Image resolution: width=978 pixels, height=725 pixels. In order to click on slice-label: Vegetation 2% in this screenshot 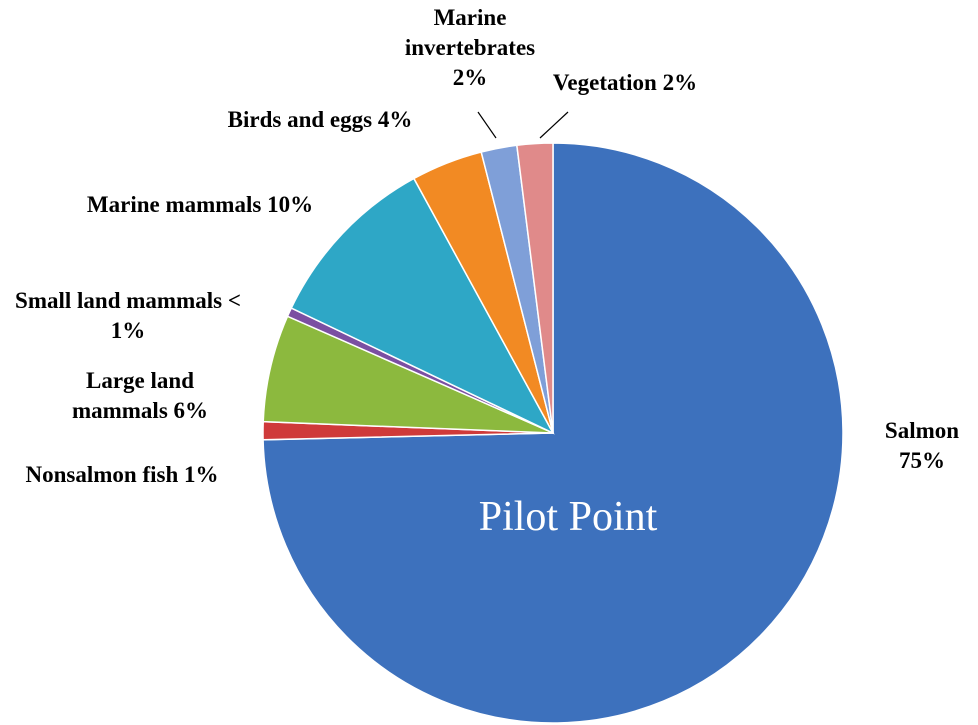, I will do `click(625, 83)`.